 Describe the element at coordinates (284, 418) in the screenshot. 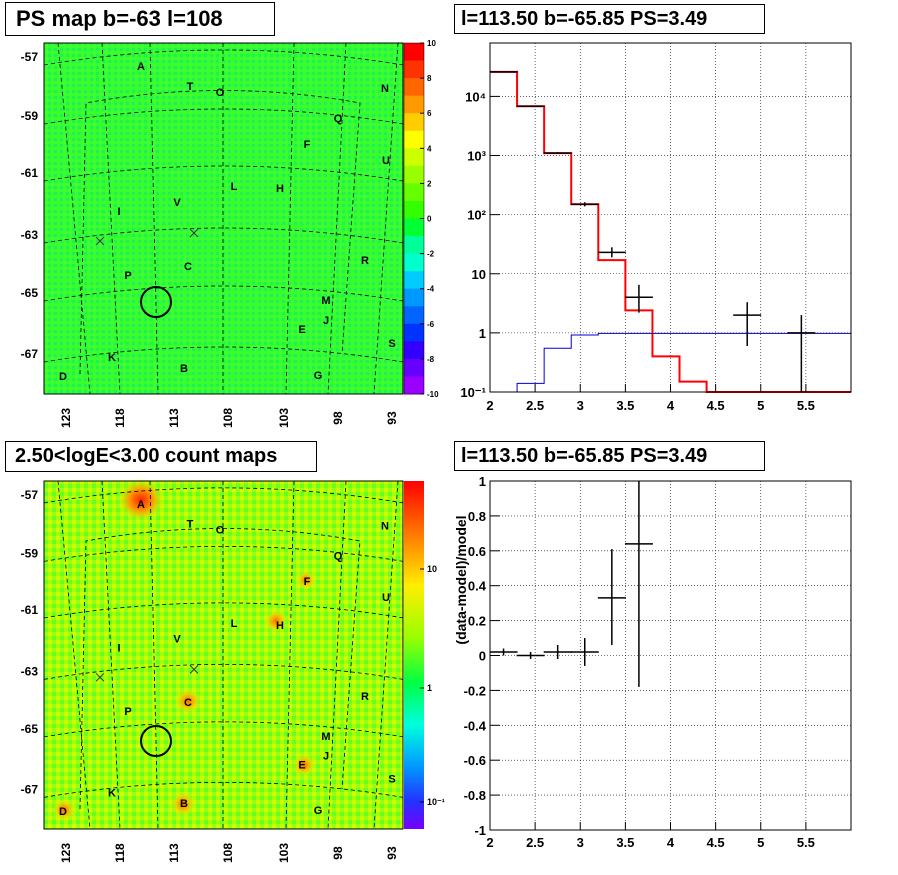

I see `lon-tick-label: 103` at that location.